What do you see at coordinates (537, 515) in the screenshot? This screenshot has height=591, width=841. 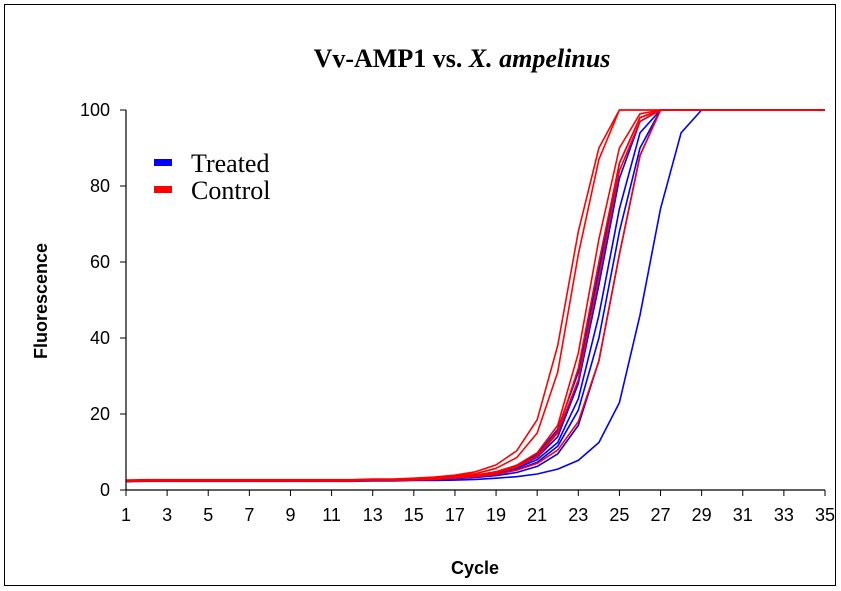 I see `x-tick-label: 21` at bounding box center [537, 515].